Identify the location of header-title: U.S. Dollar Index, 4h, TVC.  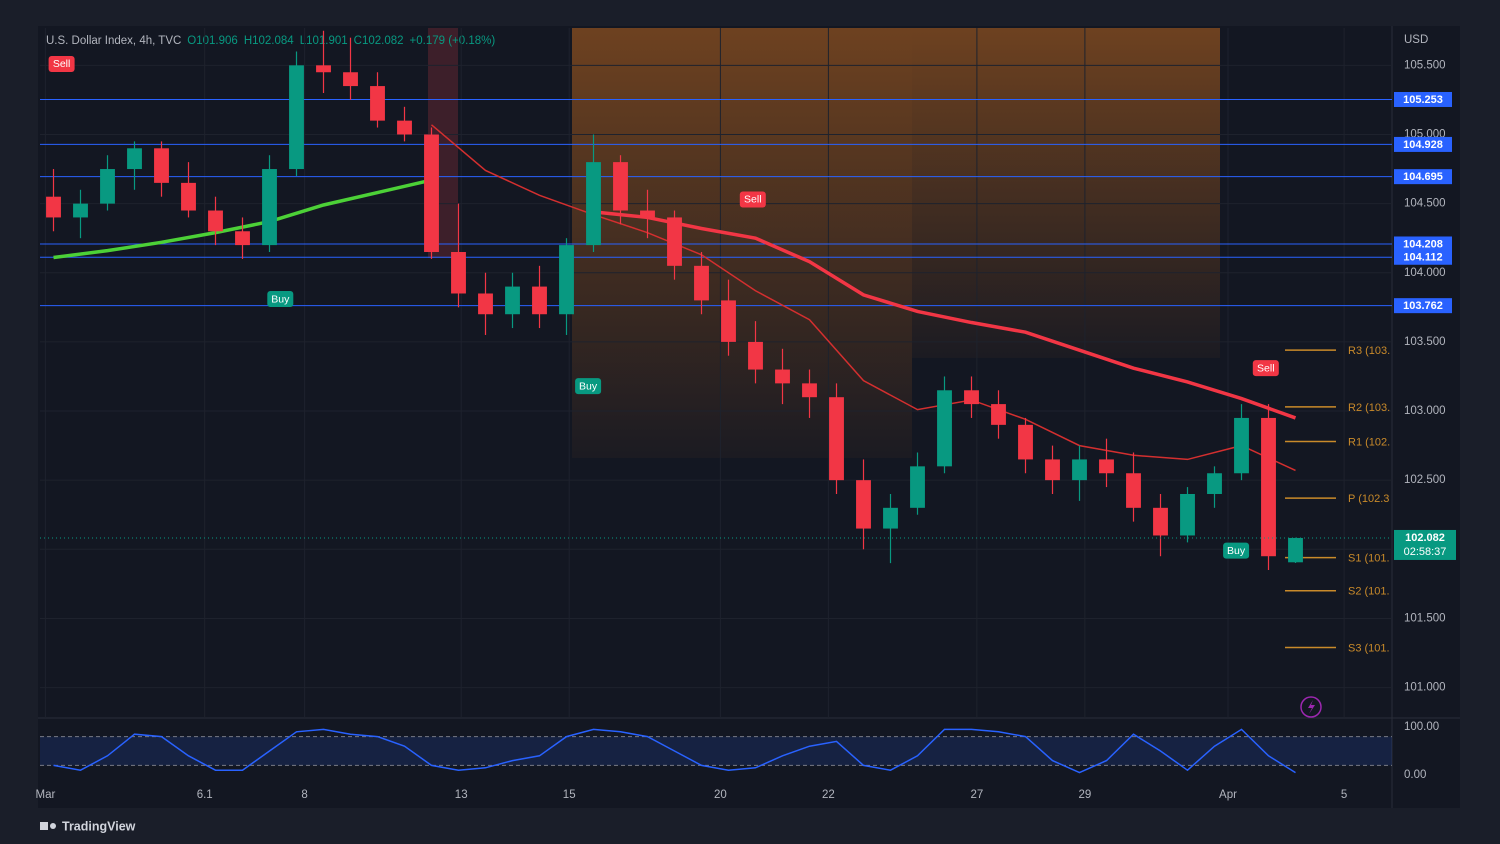
(113, 41).